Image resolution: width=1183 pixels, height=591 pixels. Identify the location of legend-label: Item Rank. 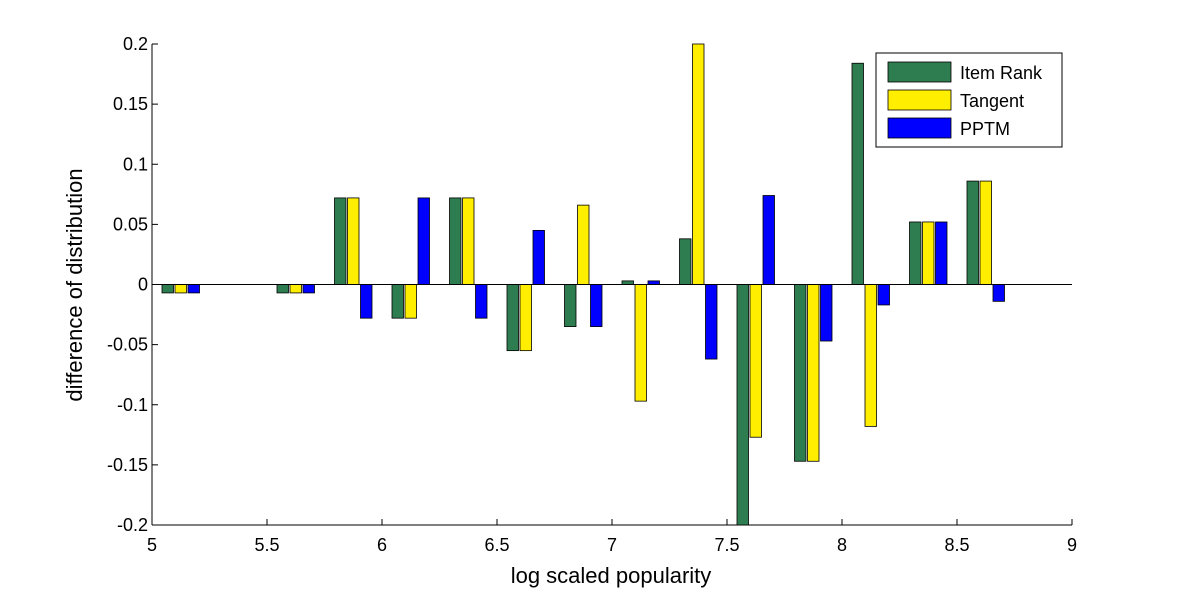
(1001, 73).